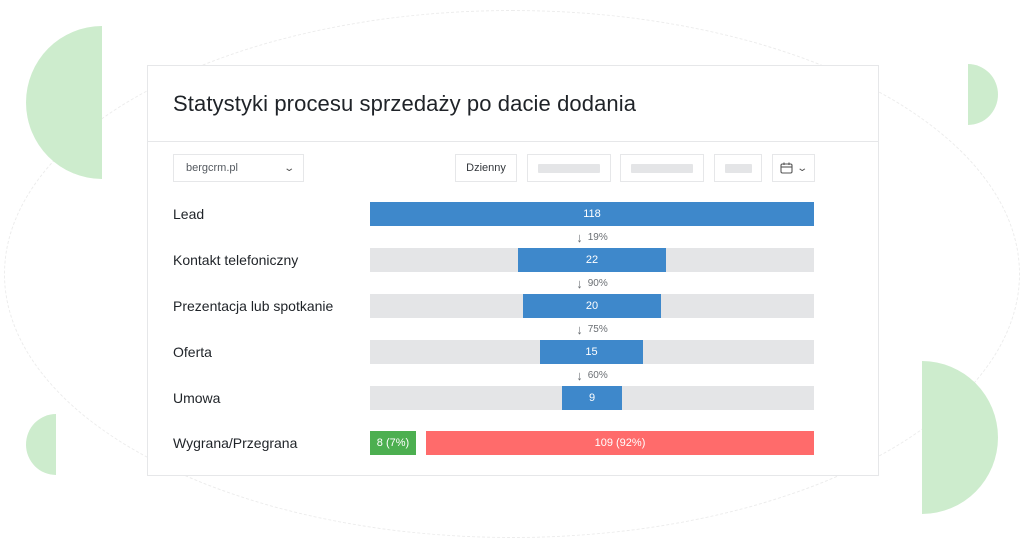  I want to click on conversion-rate: ↓ 60%, so click(592, 375).